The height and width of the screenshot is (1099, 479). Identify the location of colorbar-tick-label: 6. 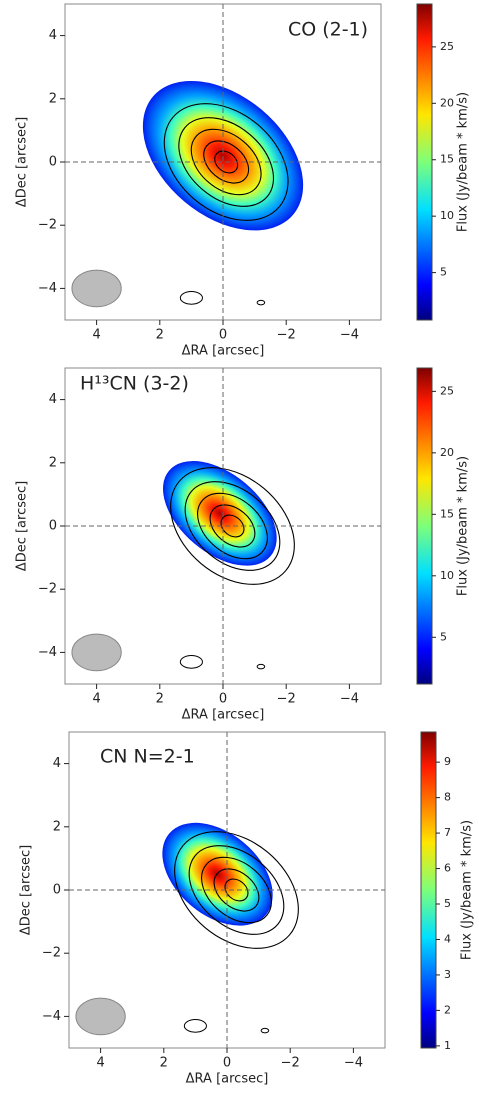
(447, 868).